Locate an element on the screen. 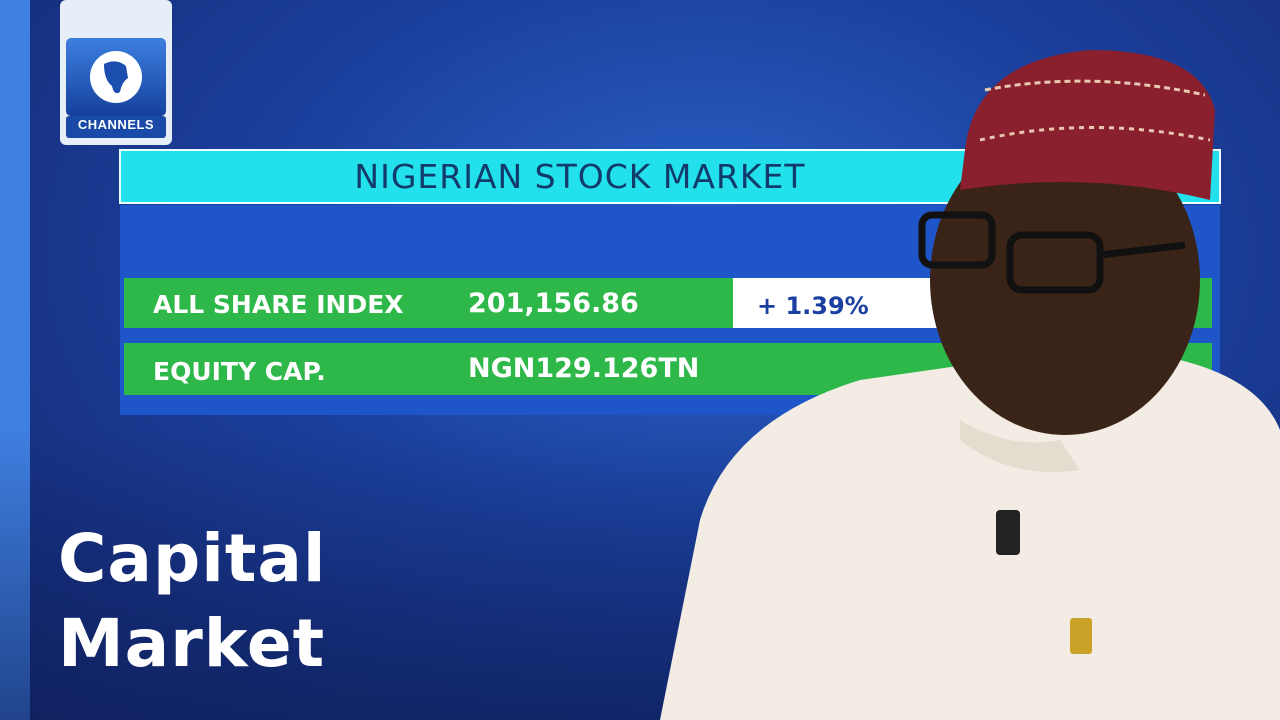 Image resolution: width=1280 pixels, height=720 pixels. glasses-arm is located at coordinates (1142, 250).